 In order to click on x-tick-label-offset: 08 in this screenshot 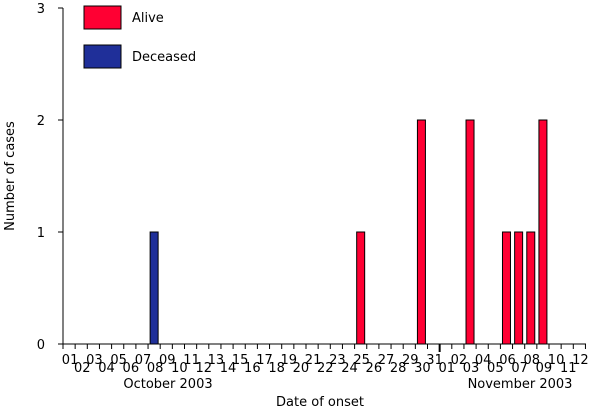, I will do `click(155, 368)`.